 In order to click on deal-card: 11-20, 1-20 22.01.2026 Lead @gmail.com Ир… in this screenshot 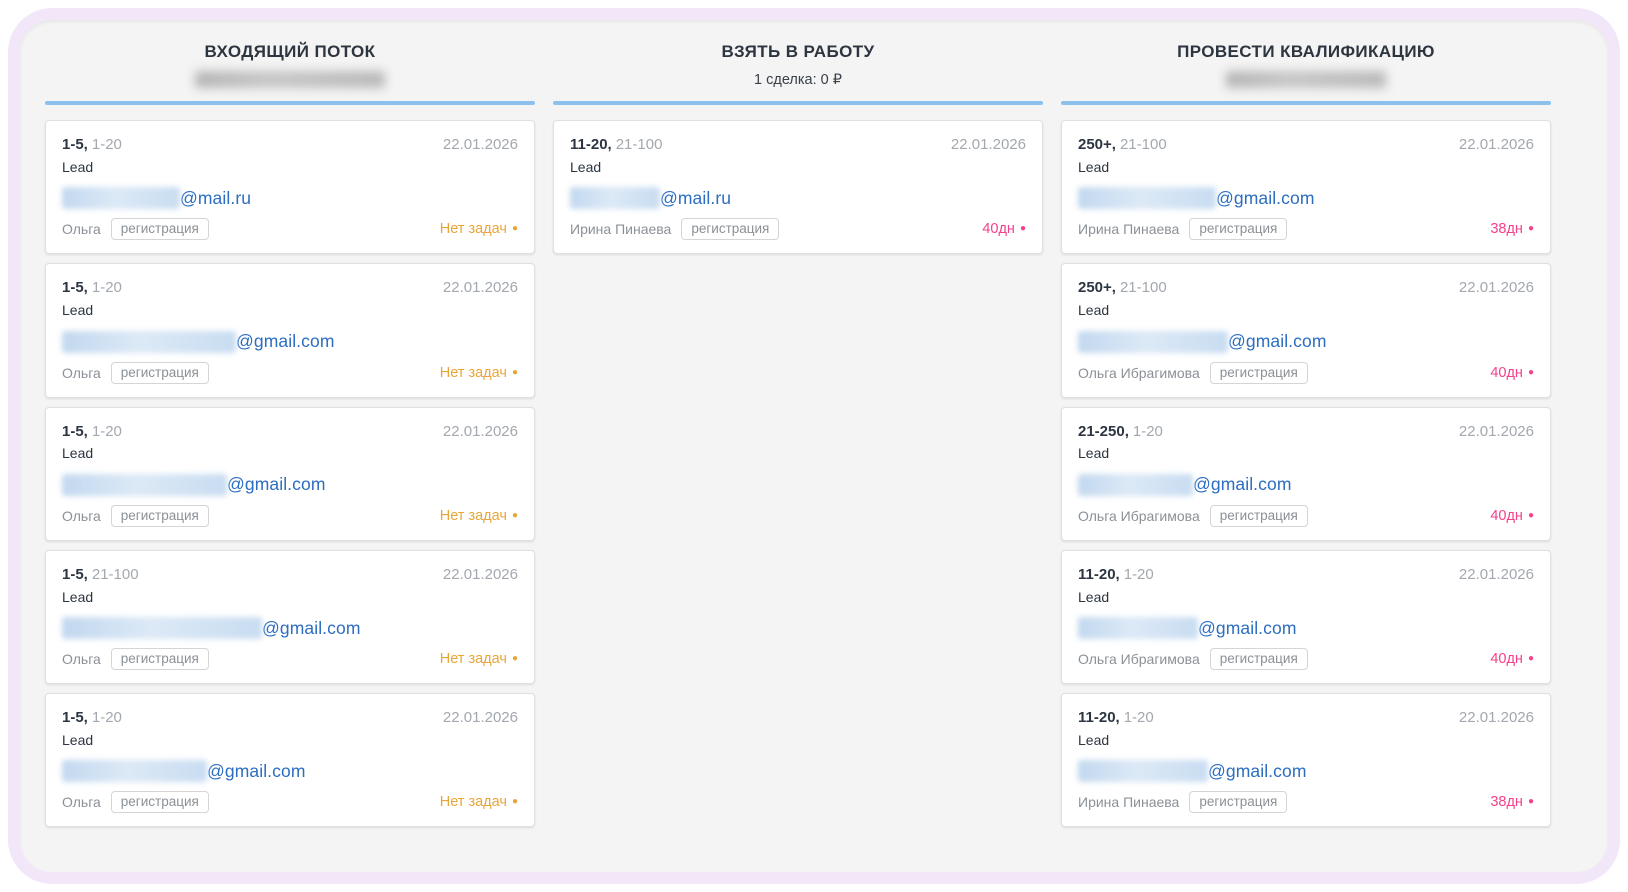, I will do `click(1306, 760)`.